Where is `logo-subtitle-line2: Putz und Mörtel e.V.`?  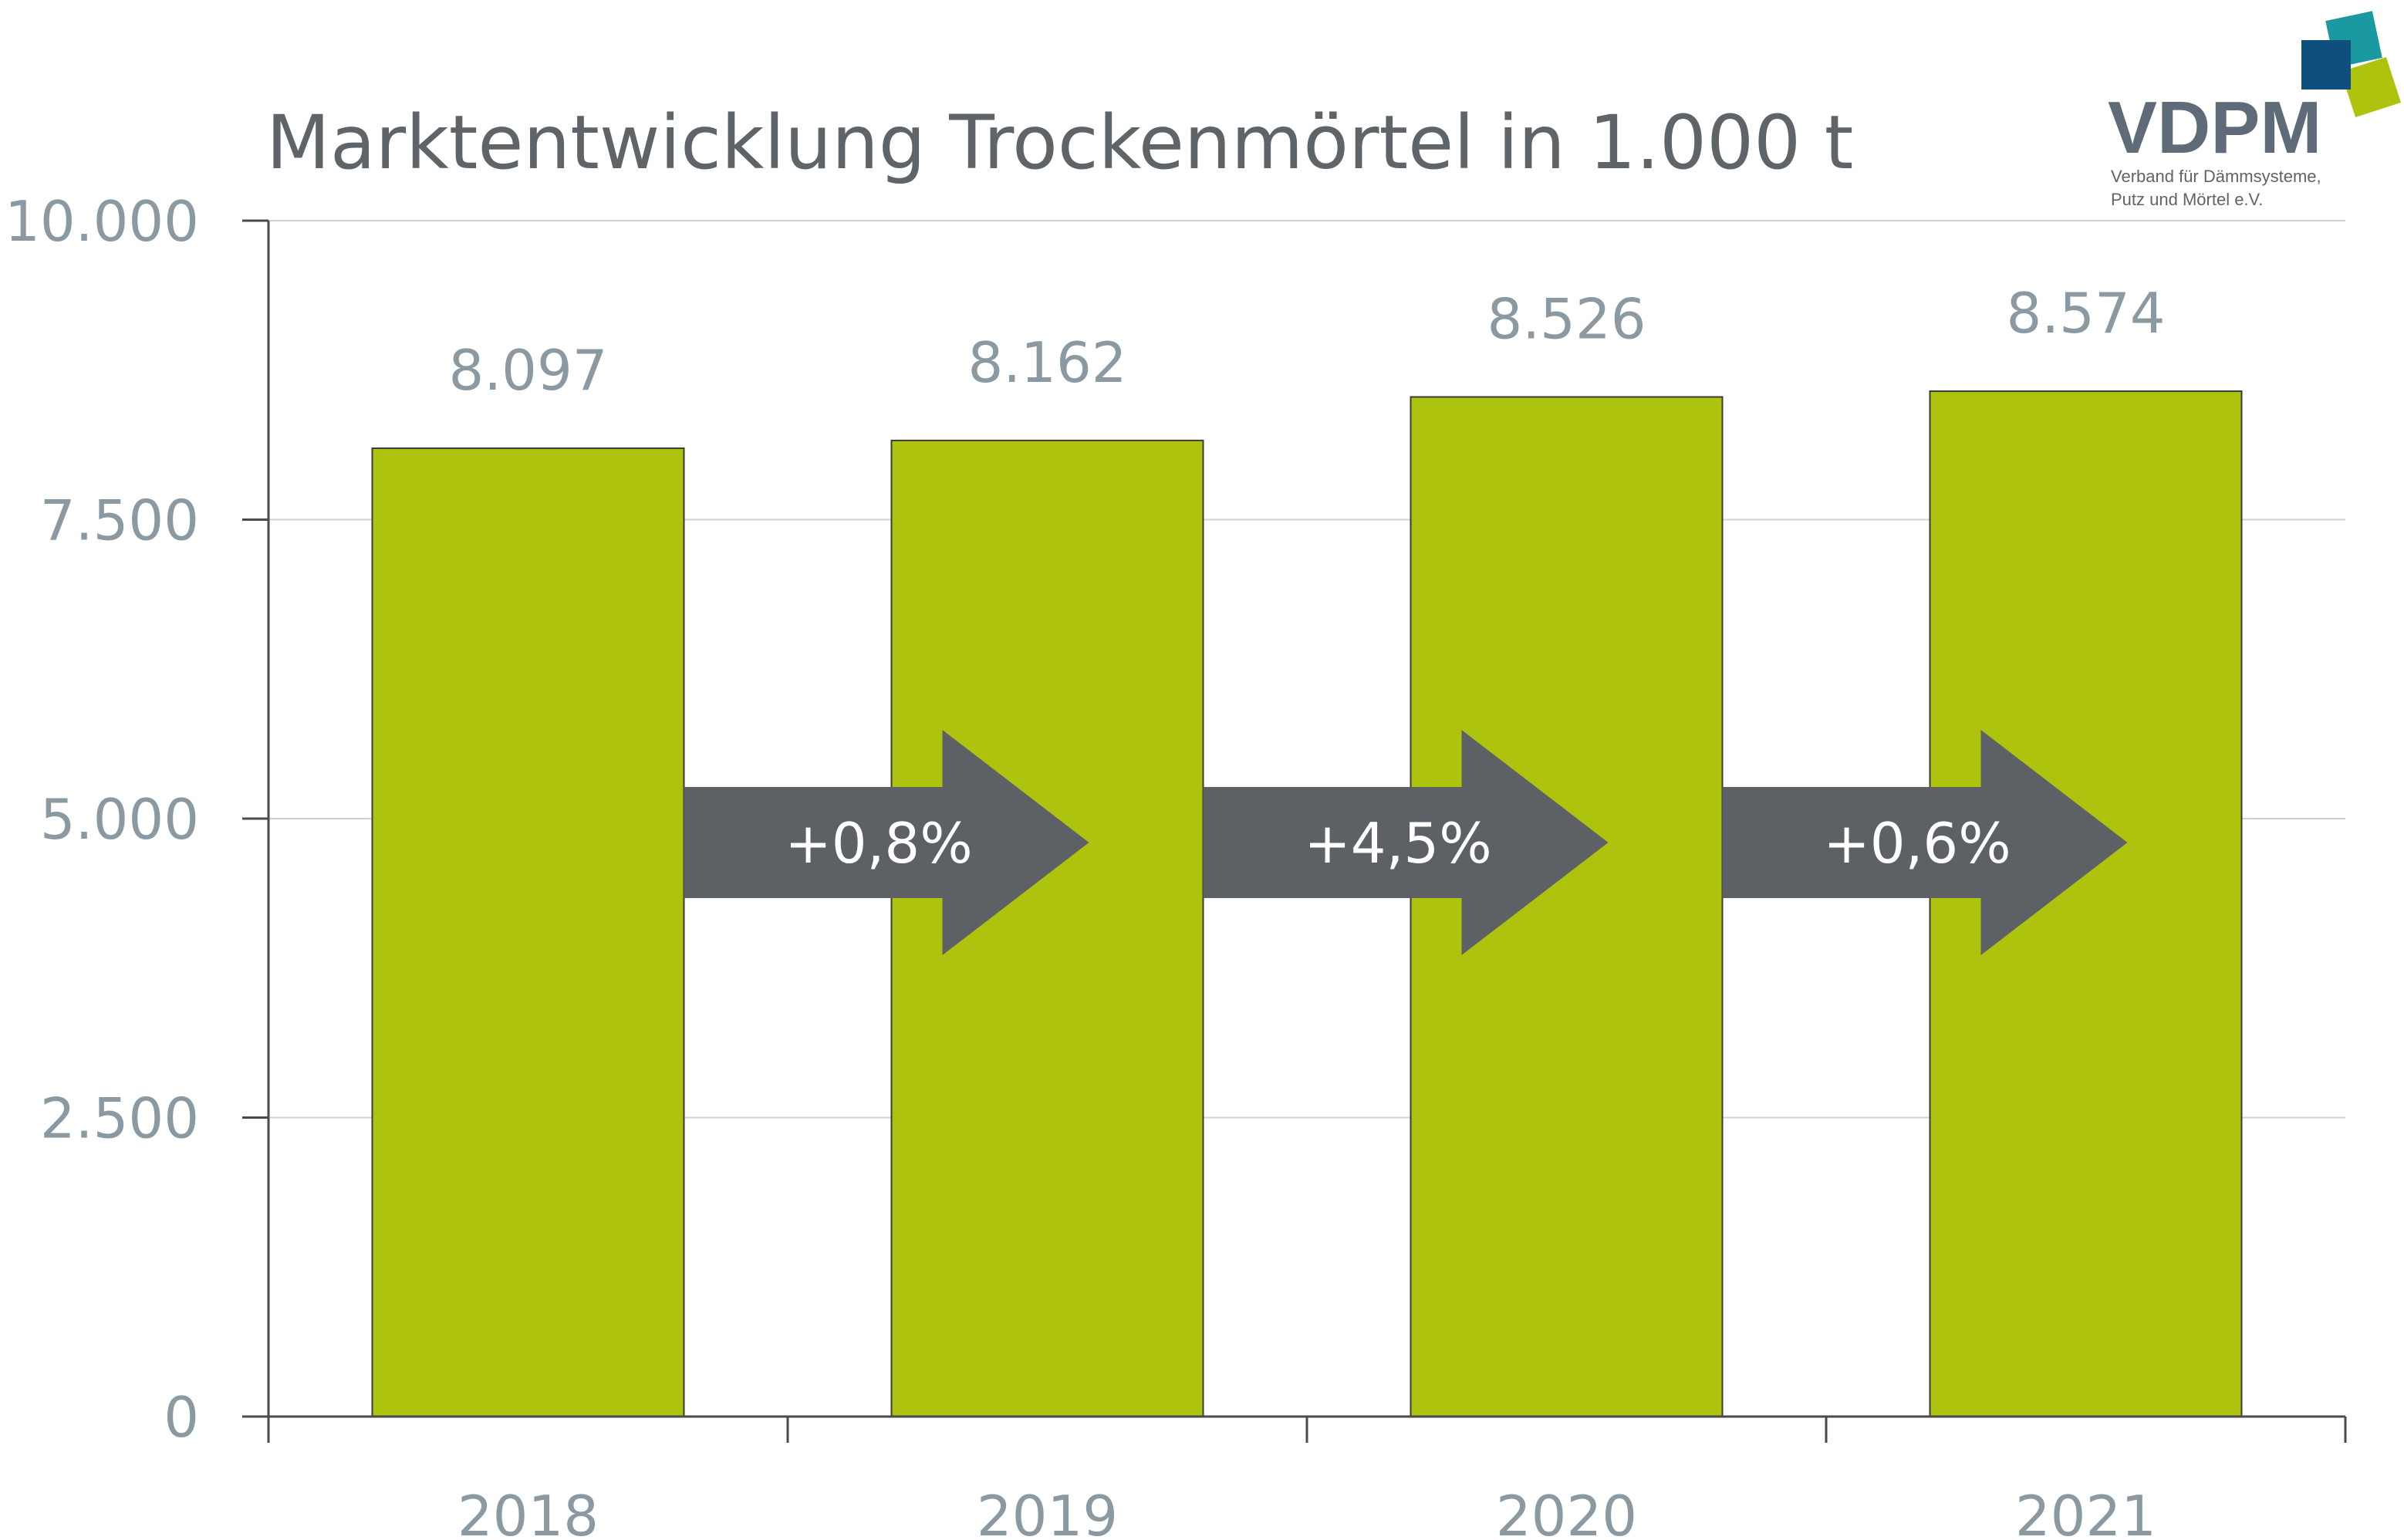
logo-subtitle-line2: Putz und Mörtel e.V. is located at coordinates (2187, 200).